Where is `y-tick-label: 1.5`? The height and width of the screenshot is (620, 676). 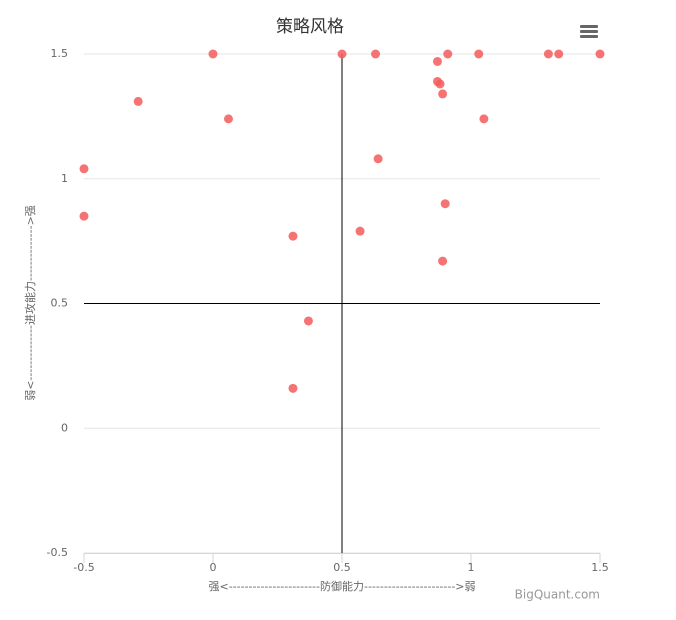
y-tick-label: 1.5 is located at coordinates (60, 53).